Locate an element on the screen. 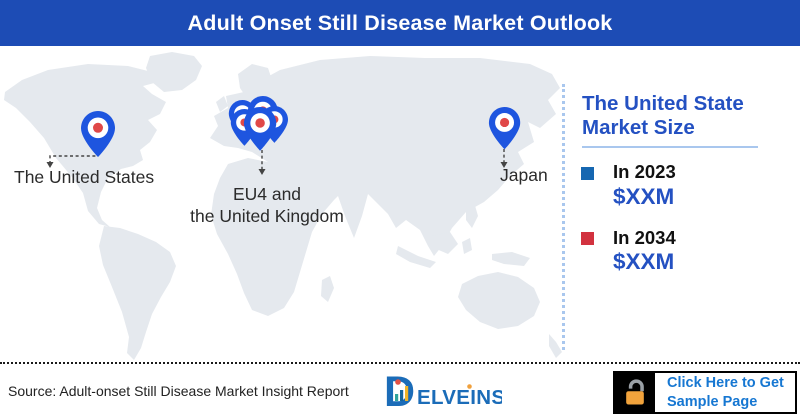 This screenshot has height=420, width=800. label-united-states: The United States is located at coordinates (84, 177).